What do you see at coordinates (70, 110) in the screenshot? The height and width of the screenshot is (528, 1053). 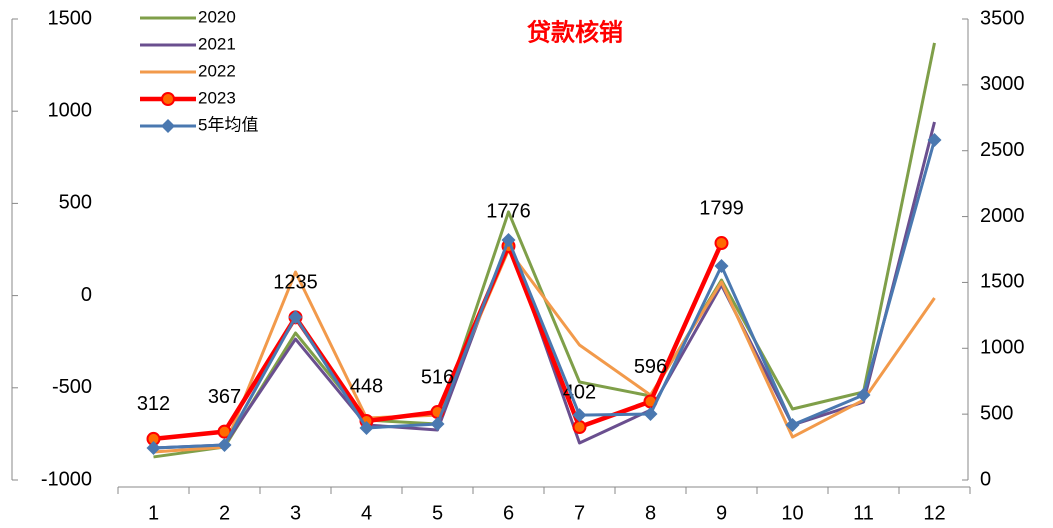 I see `y-tick-label: 1000` at bounding box center [70, 110].